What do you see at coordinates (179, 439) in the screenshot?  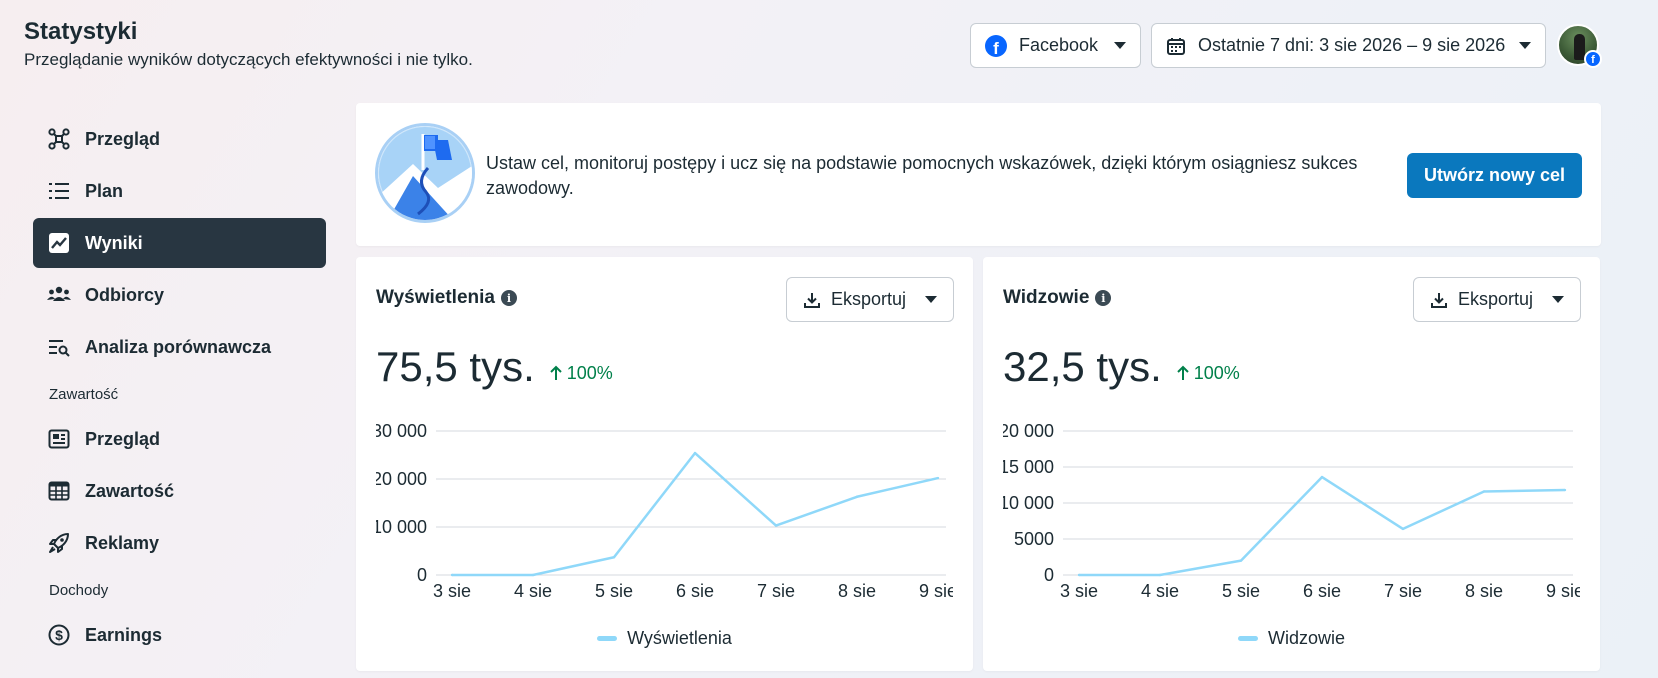 I see `sidebar-item-content-przeglad: Przegląd` at bounding box center [179, 439].